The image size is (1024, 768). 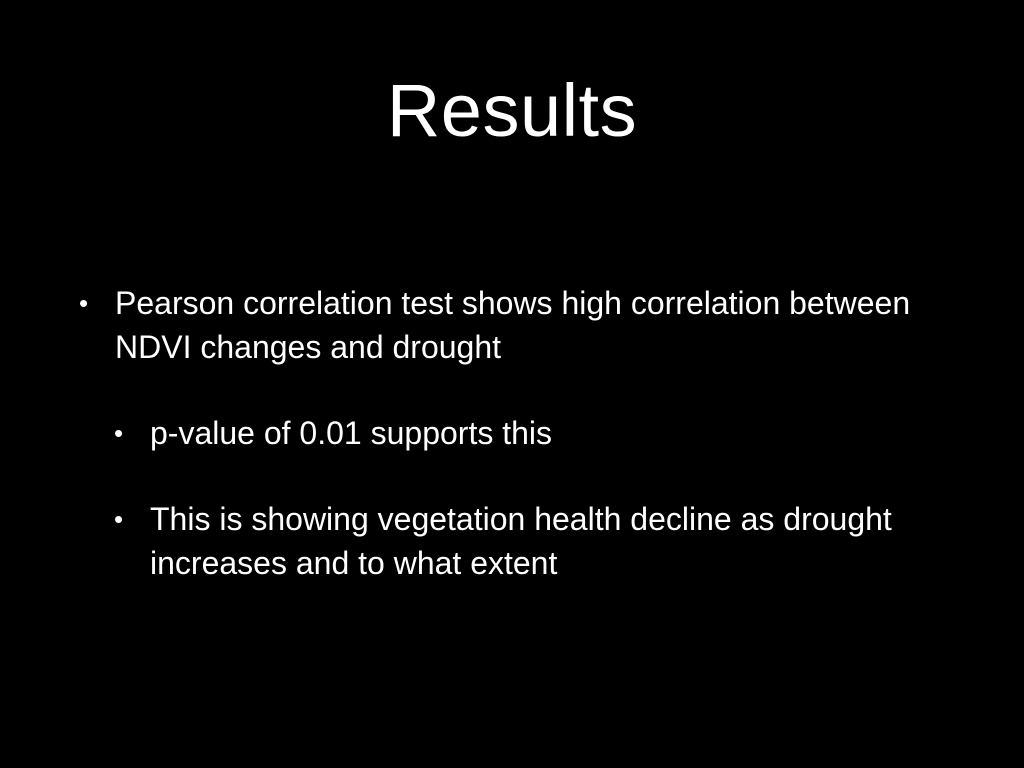 What do you see at coordinates (351, 433) in the screenshot?
I see `bullet-text: p-value of 0.01 supports this` at bounding box center [351, 433].